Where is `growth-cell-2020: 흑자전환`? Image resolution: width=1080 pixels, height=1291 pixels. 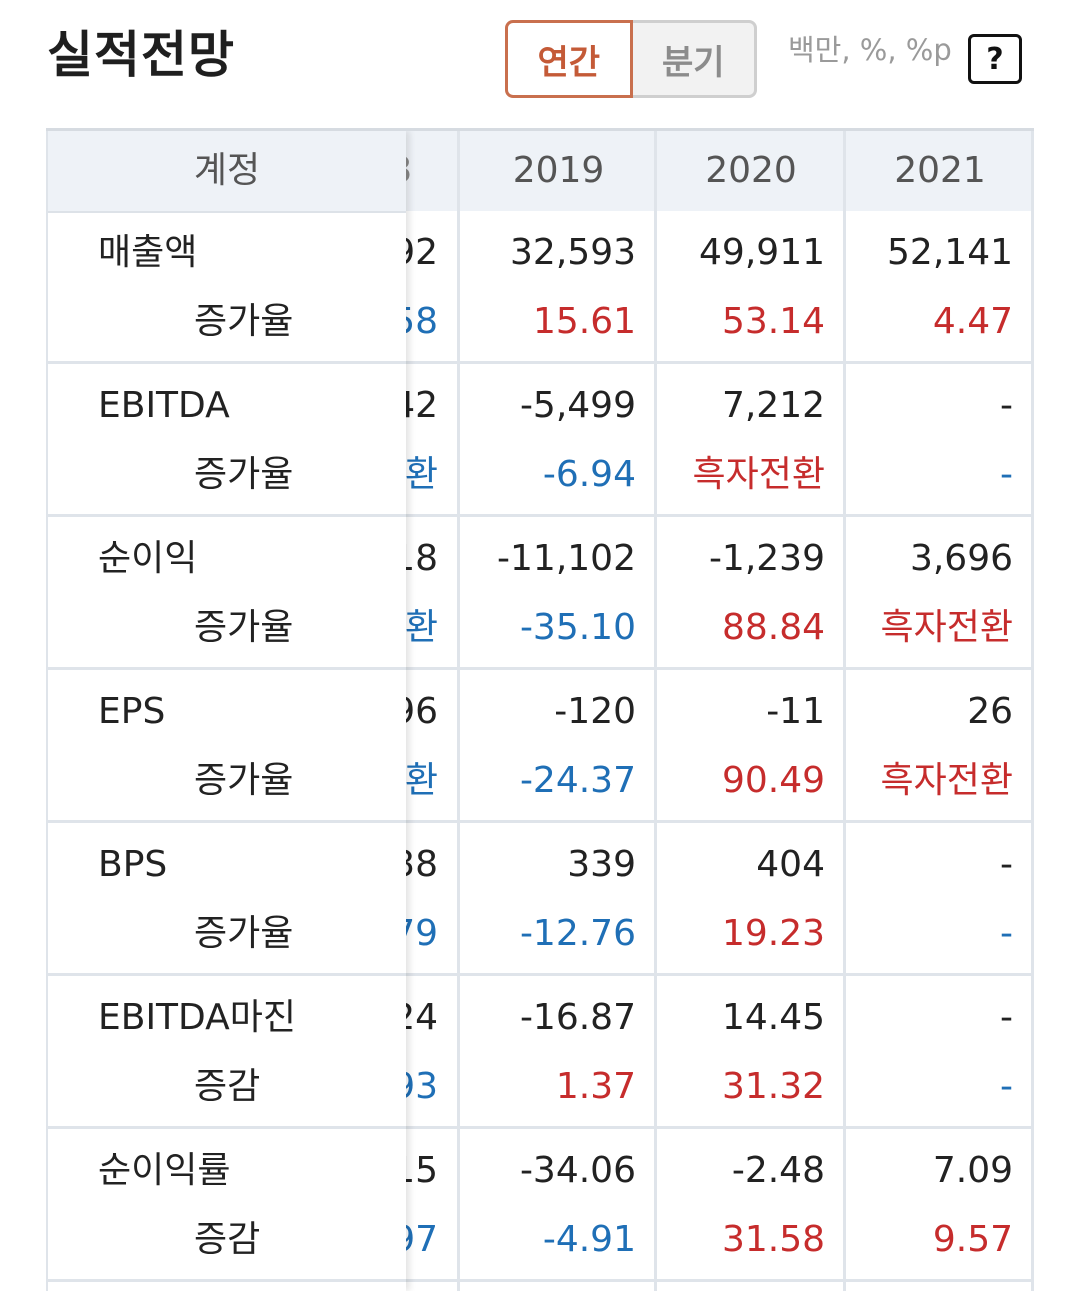
growth-cell-2020: 흑자전환 is located at coordinates (758, 474).